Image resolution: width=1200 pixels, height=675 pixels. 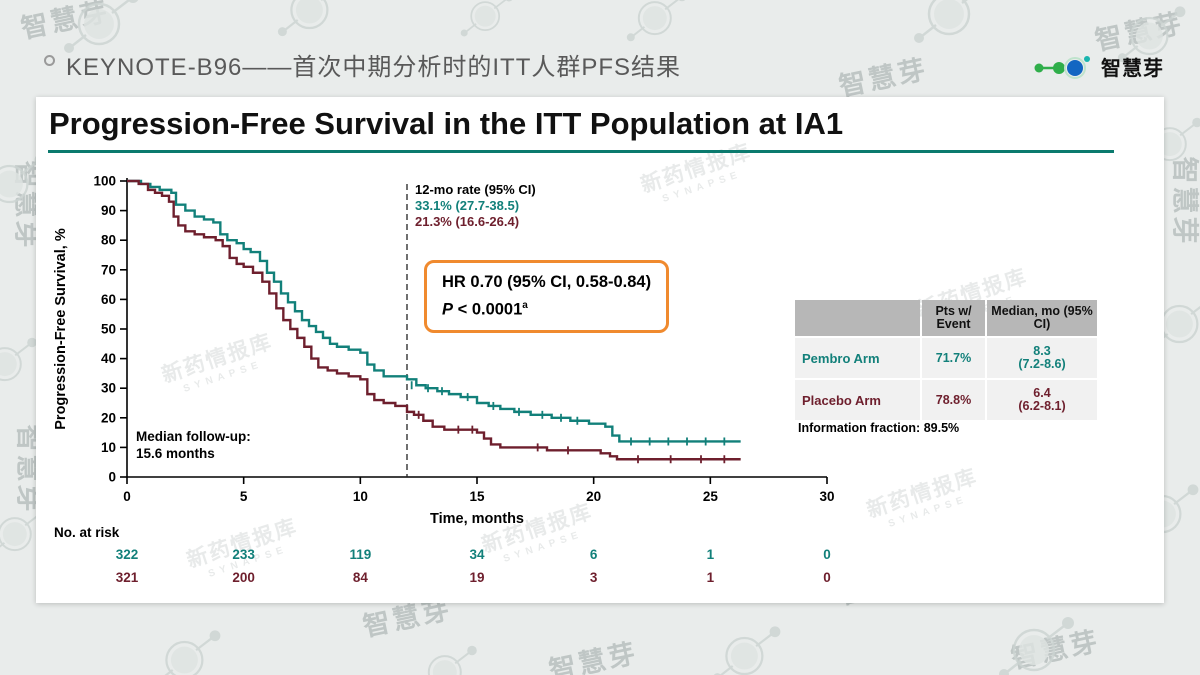 What do you see at coordinates (467, 205) in the screenshot?
I see `rate-pembro: 33.1% (27.7-38.5)` at bounding box center [467, 205].